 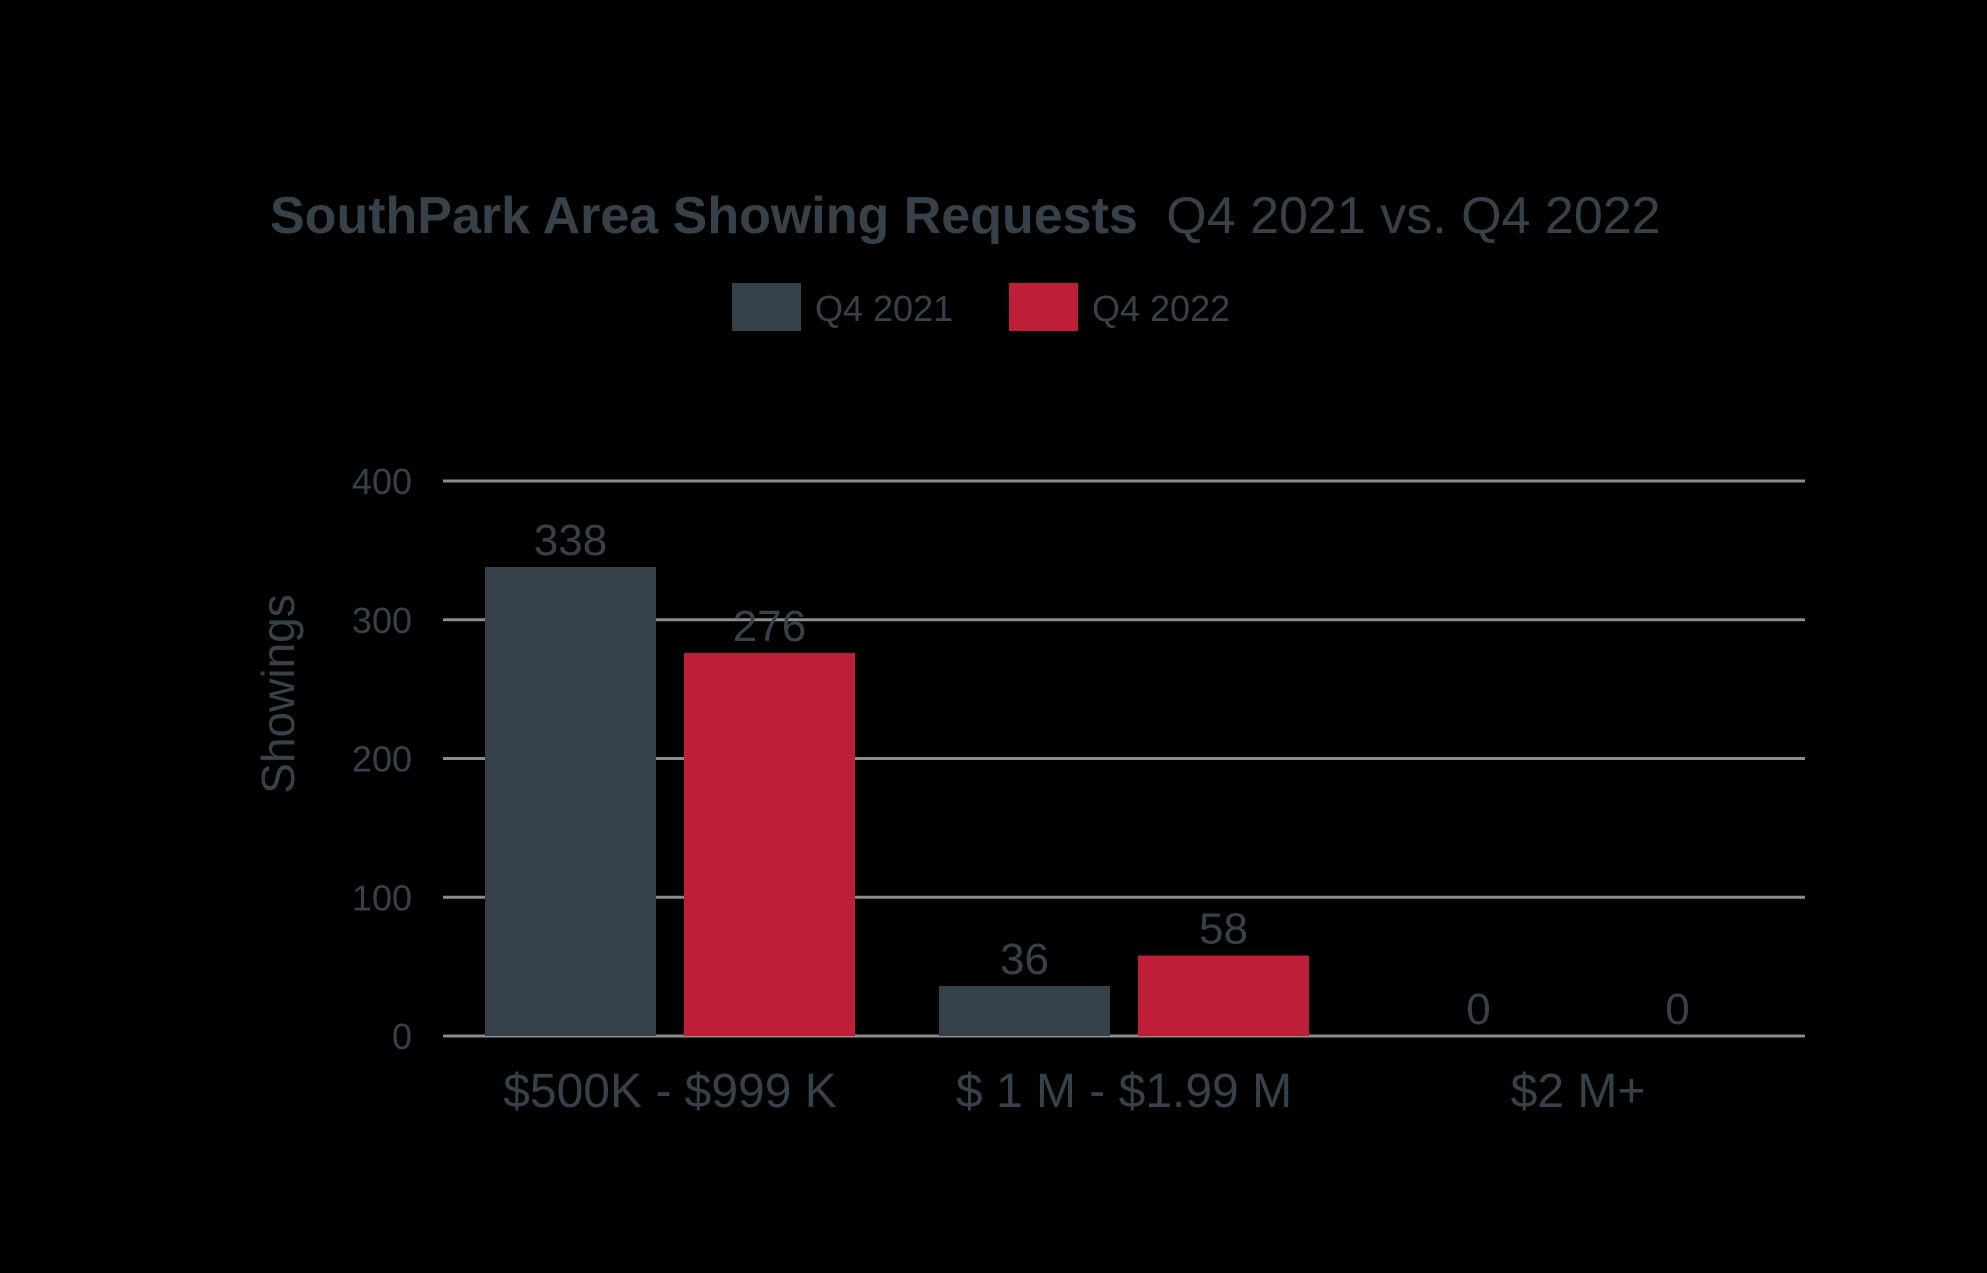 I want to click on legend-label: Q4 2022, so click(x=1161, y=308).